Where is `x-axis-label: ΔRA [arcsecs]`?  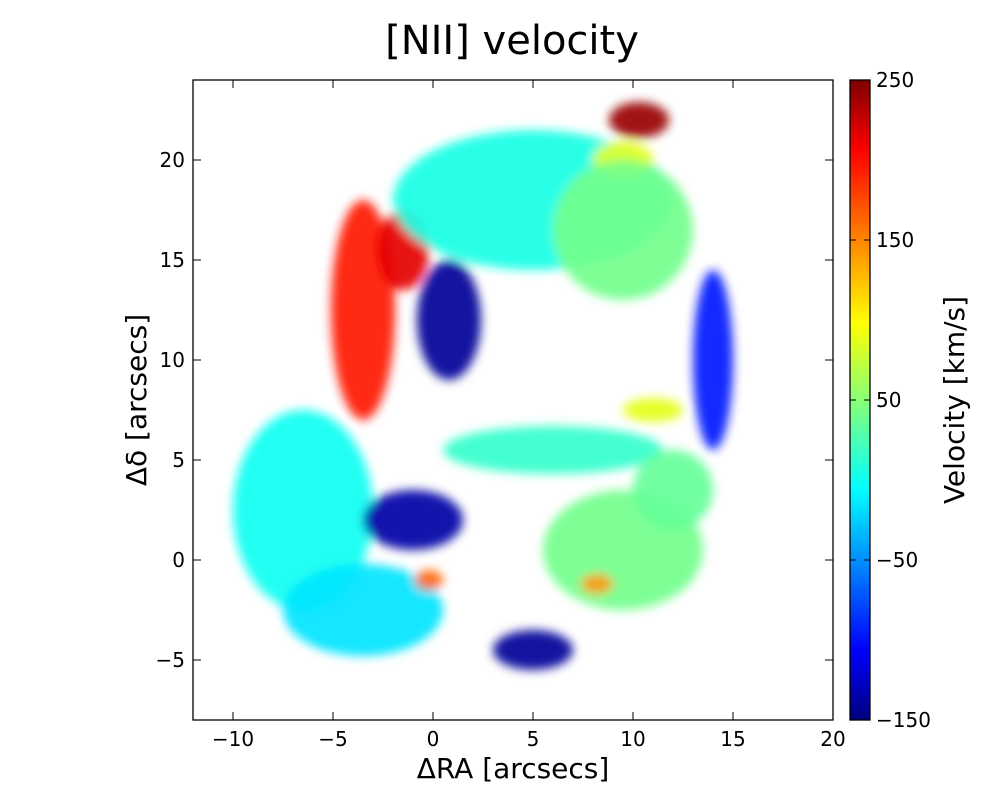 x-axis-label: ΔRA [arcsecs] is located at coordinates (513, 768).